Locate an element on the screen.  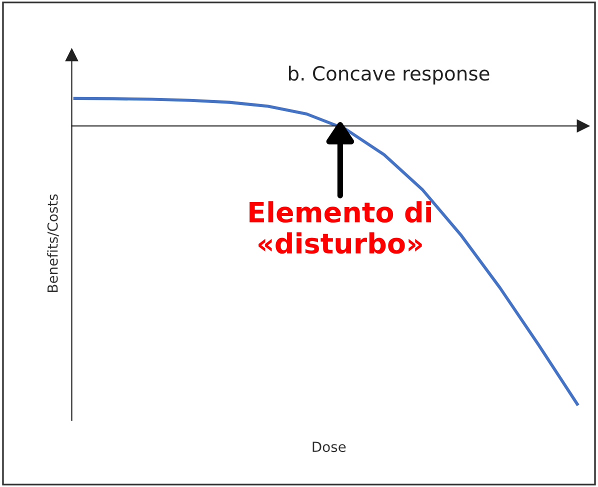
y-axis-title: Benefits/Costs is located at coordinates (53, 243).